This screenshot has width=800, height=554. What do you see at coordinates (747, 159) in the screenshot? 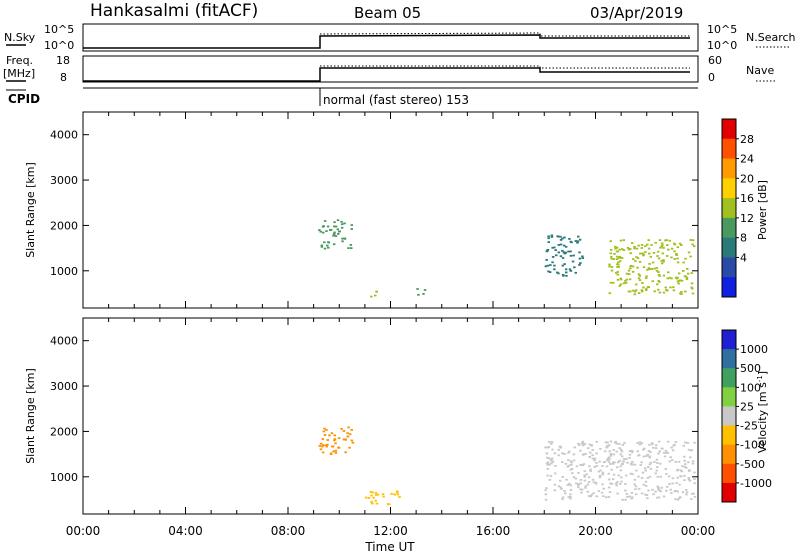
I see `colorbar-tick-label: 24` at bounding box center [747, 159].